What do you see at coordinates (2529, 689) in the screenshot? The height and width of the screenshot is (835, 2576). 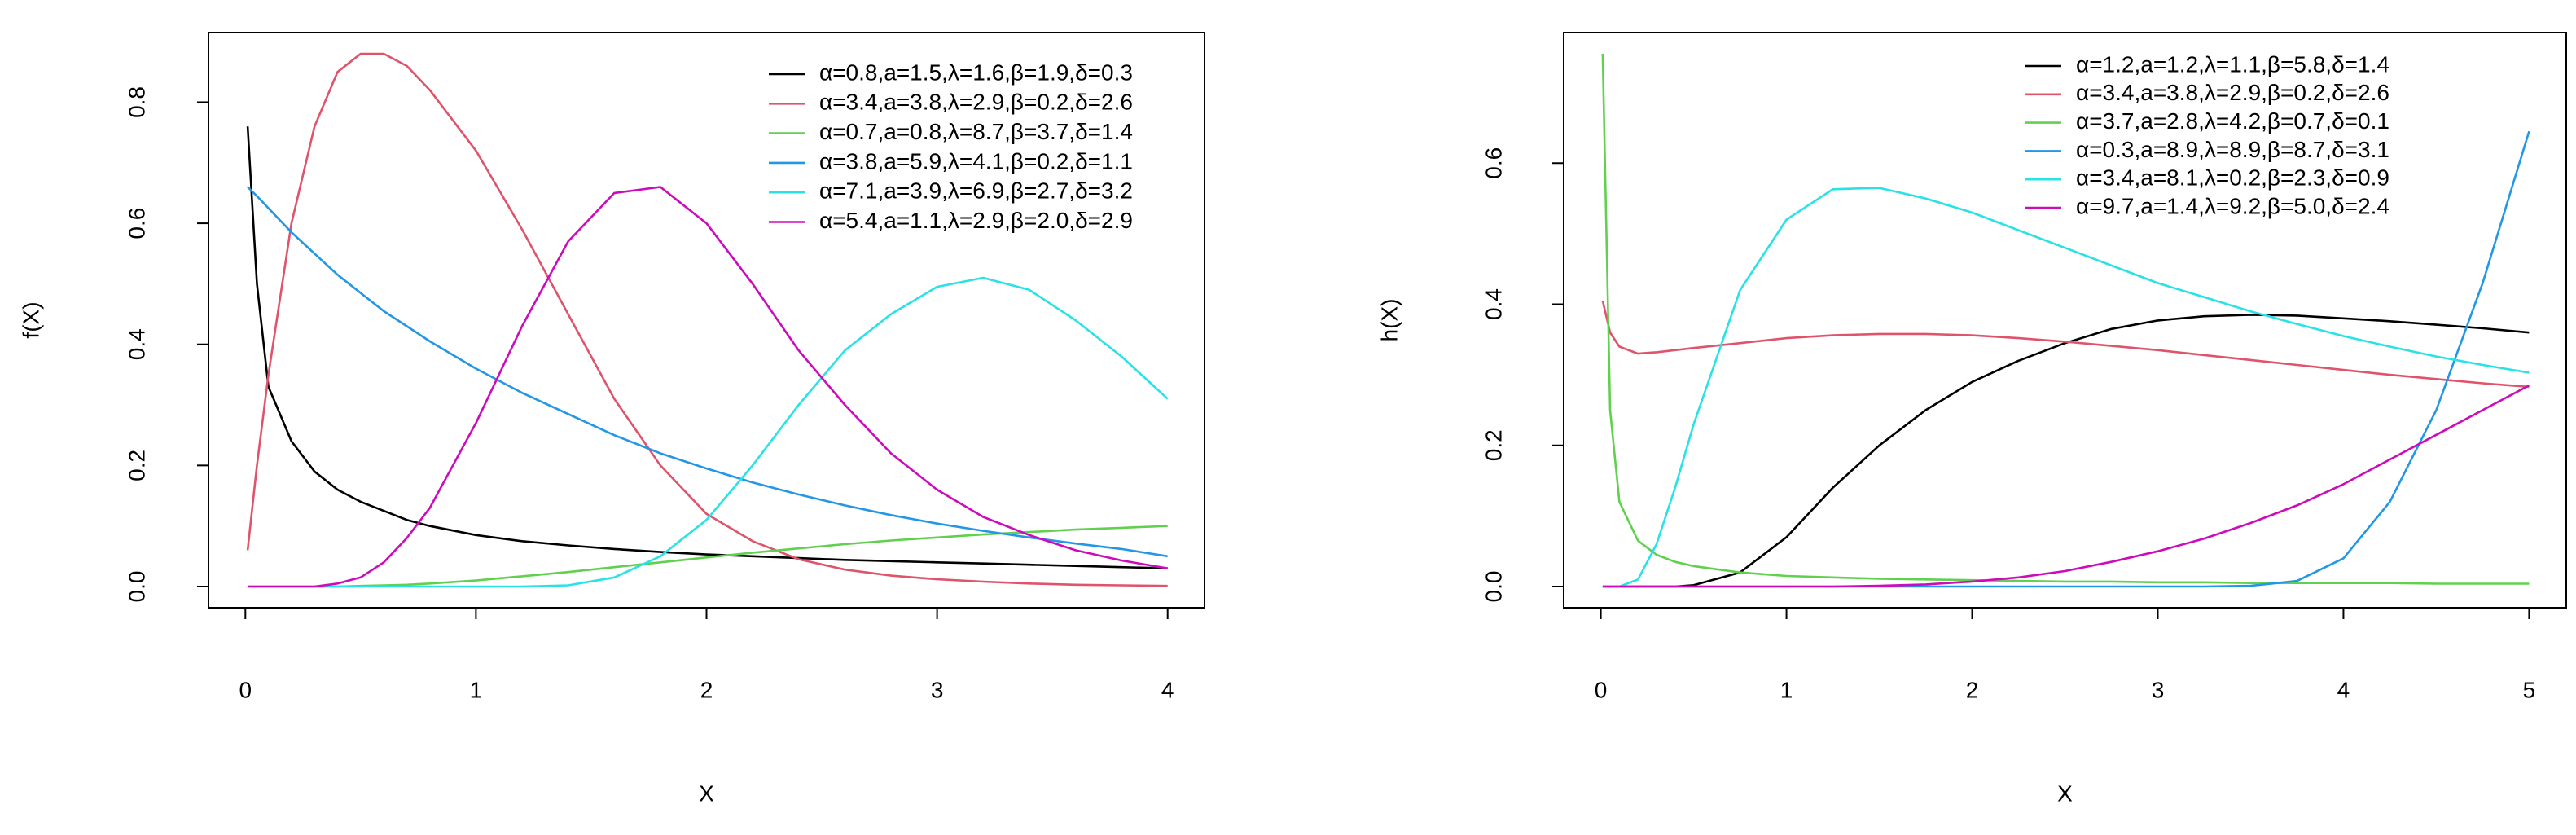 I see `x-tick-label: 5` at bounding box center [2529, 689].